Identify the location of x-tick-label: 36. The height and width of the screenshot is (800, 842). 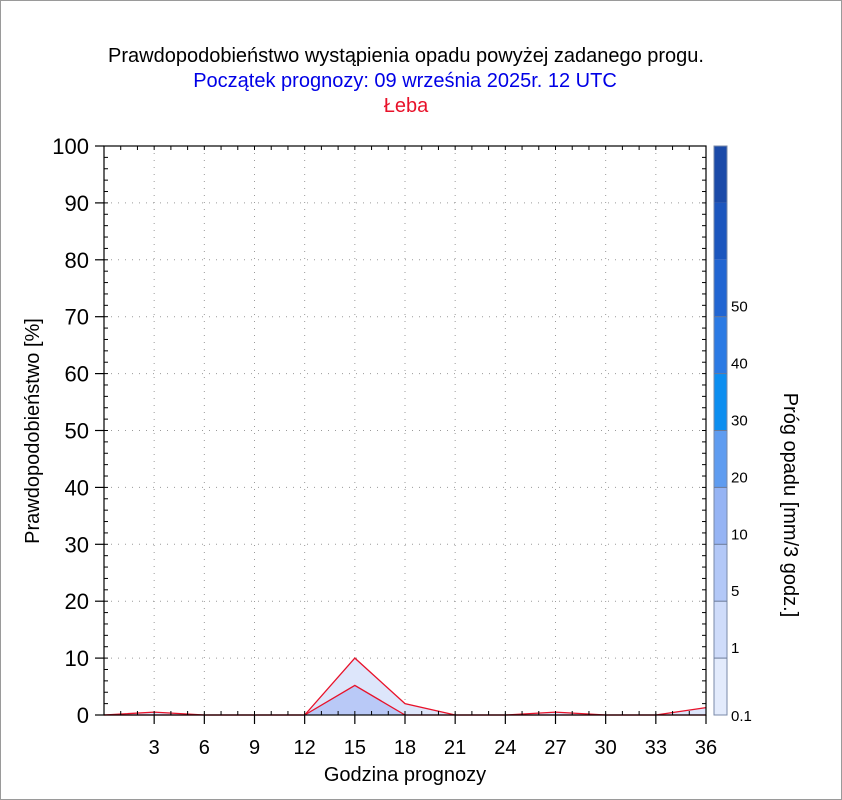
(706, 748).